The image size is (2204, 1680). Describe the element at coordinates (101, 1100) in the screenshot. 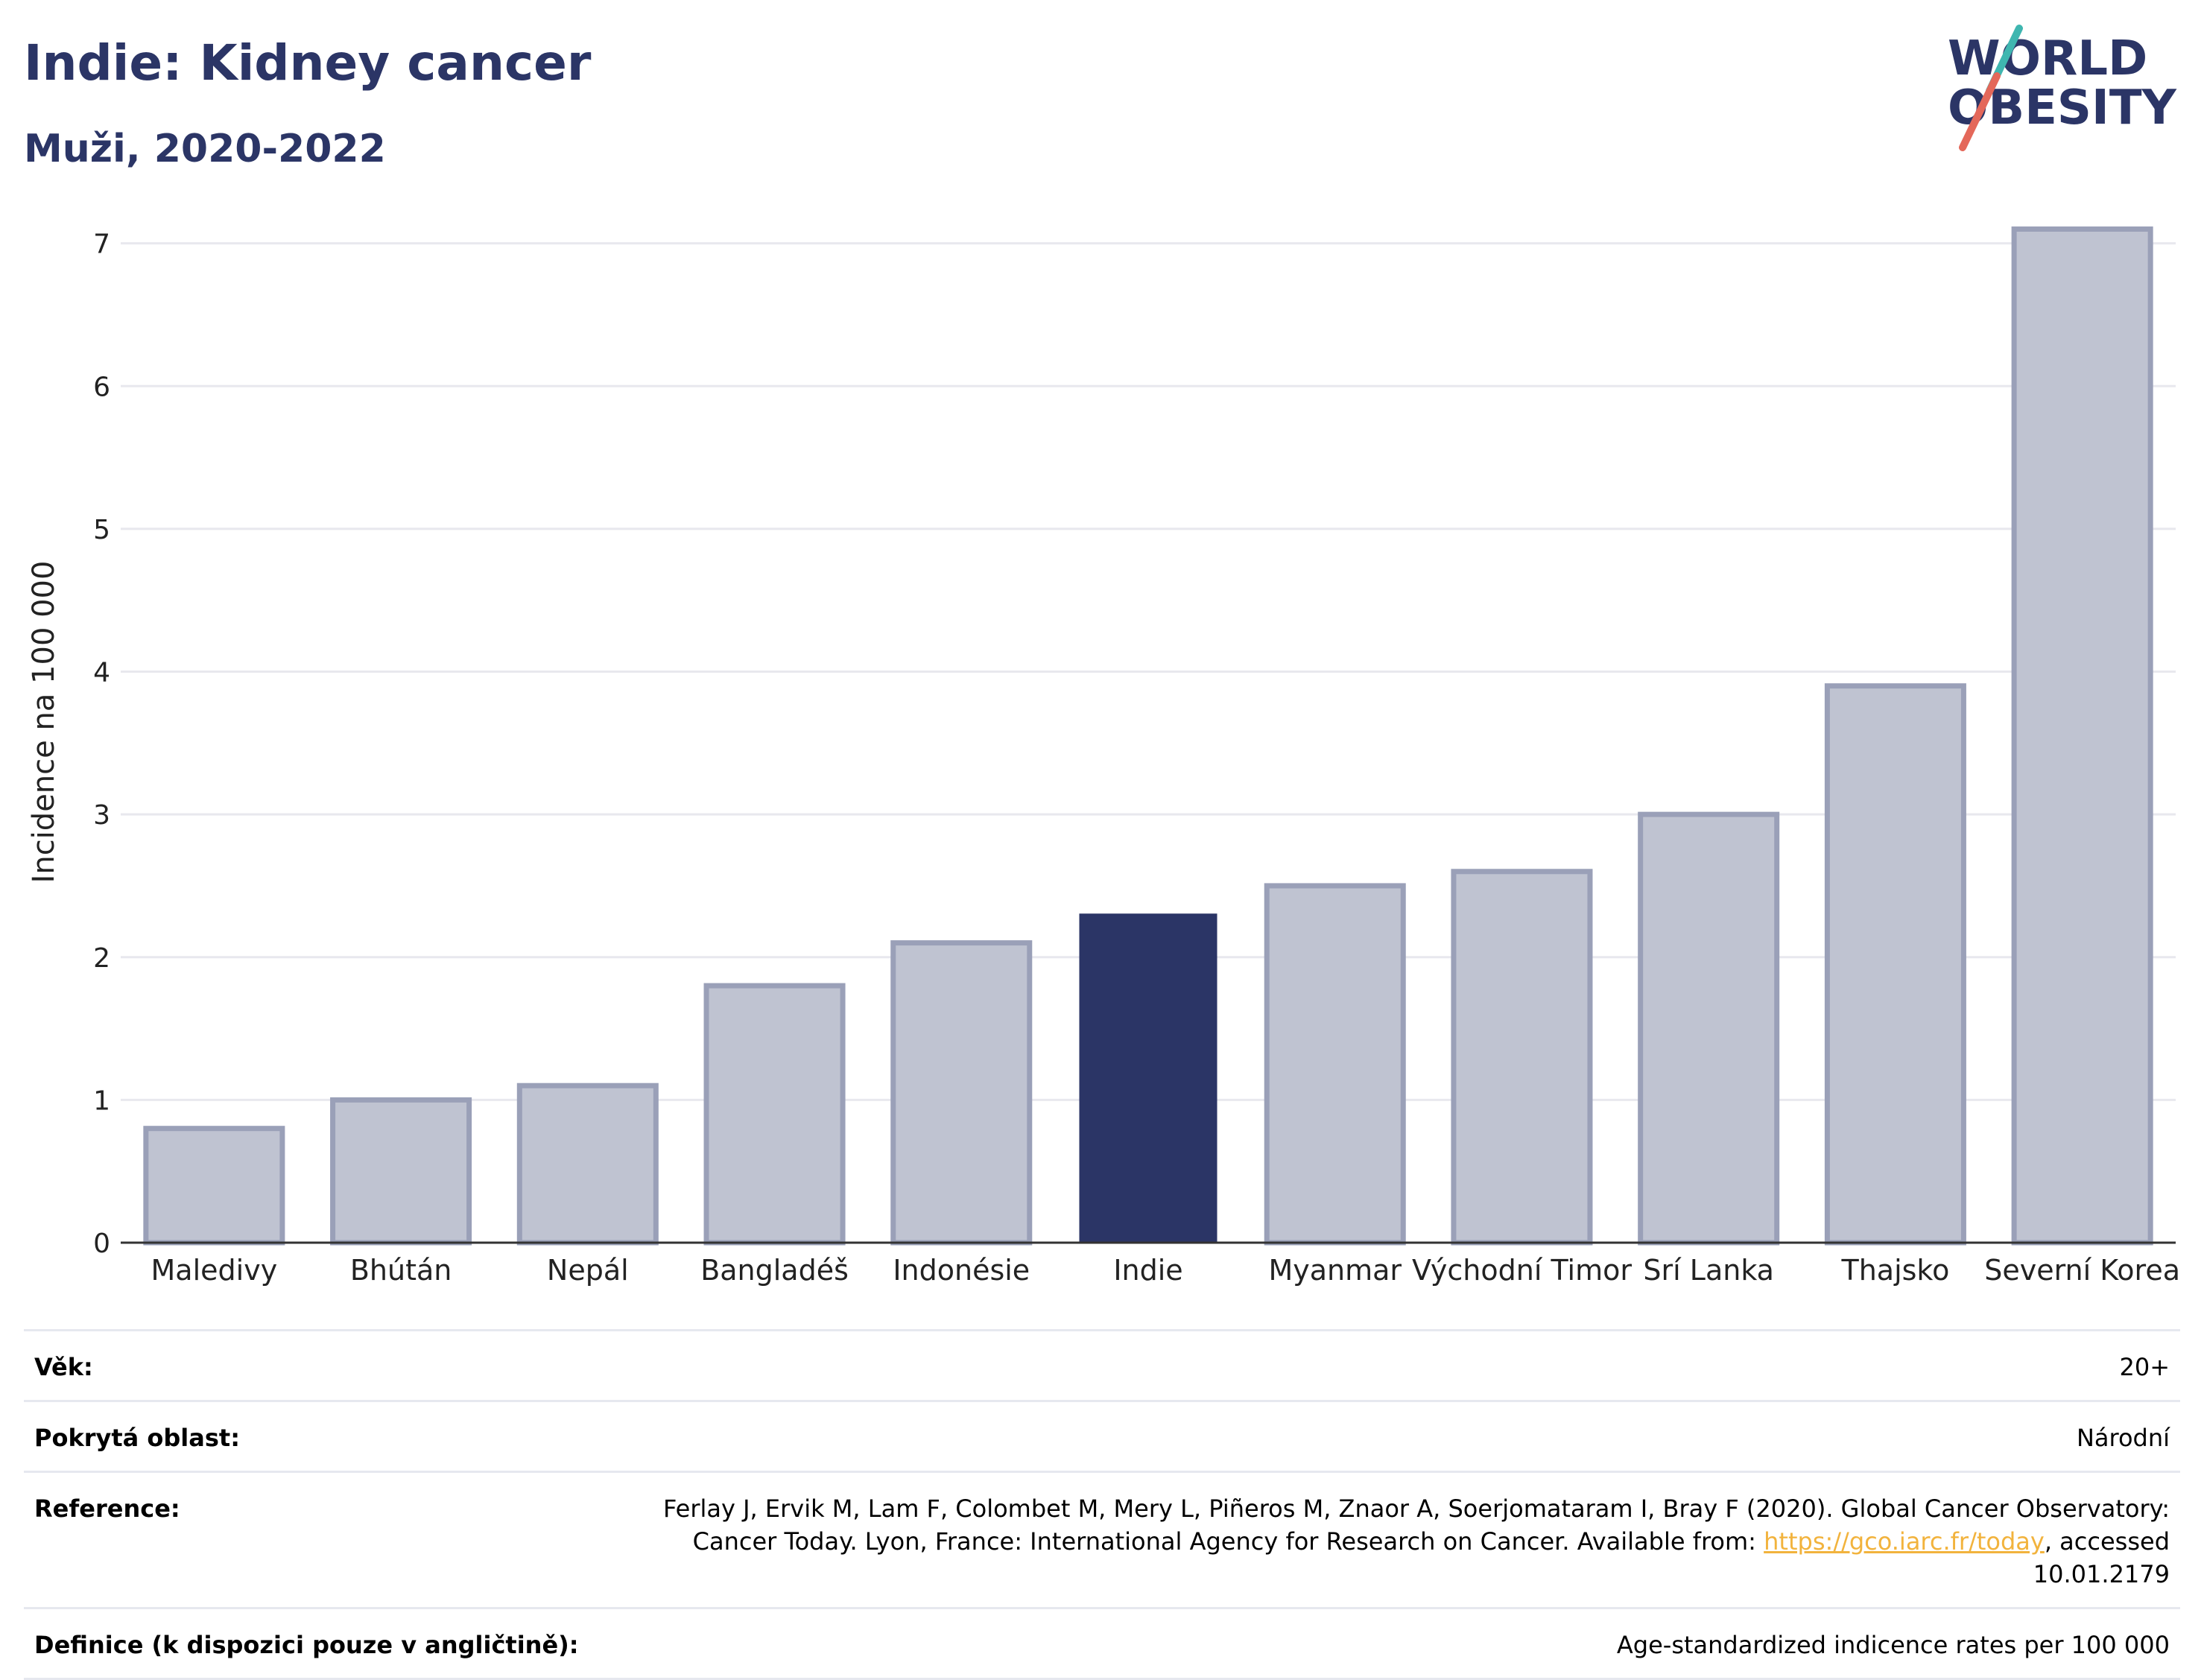

I see `y-tick-label: 1` at that location.